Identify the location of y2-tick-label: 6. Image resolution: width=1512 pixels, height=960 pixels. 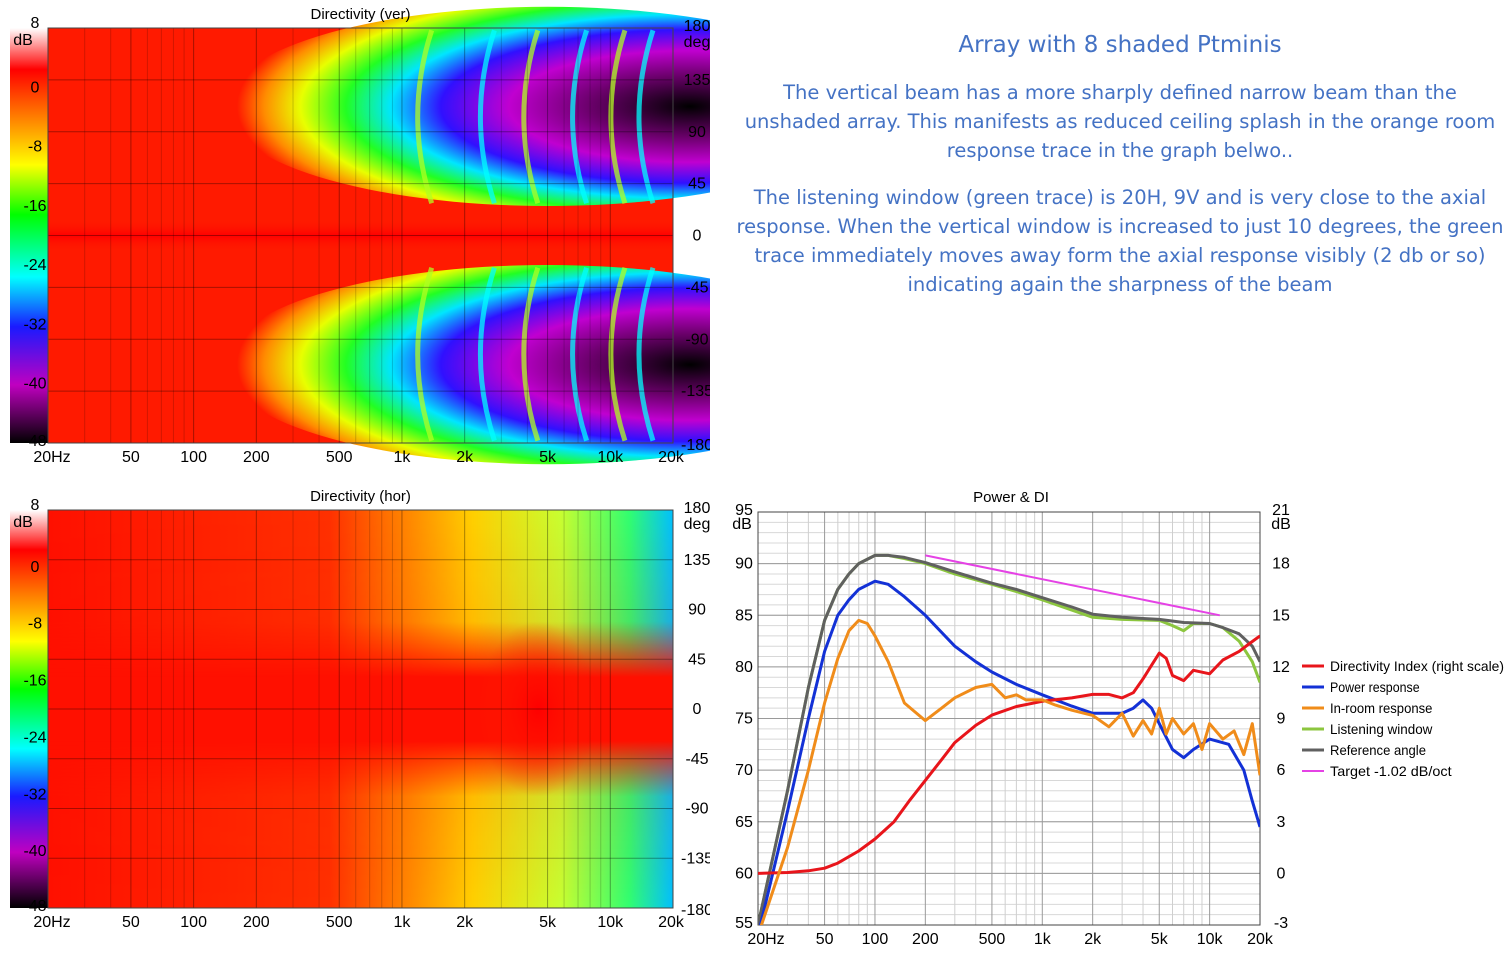
(1281, 770).